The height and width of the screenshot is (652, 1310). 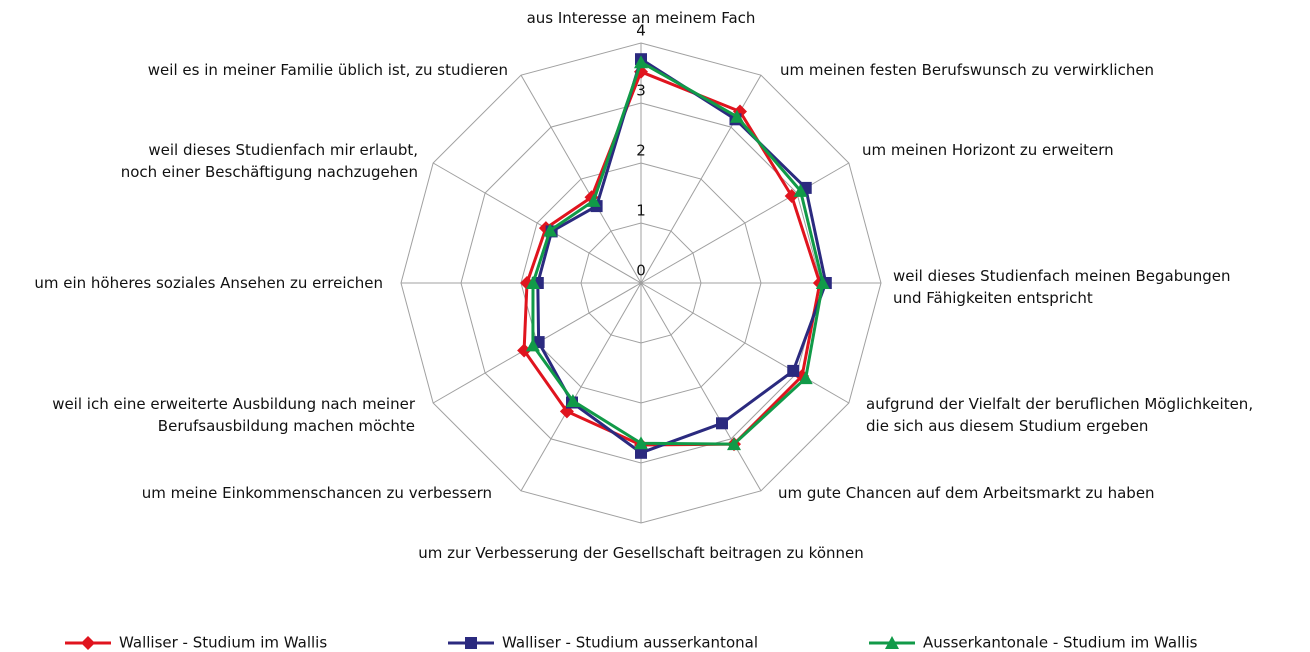 I want to click on legend-label: Ausserkantonale - Studium im Wallis, so click(x=1060, y=643).